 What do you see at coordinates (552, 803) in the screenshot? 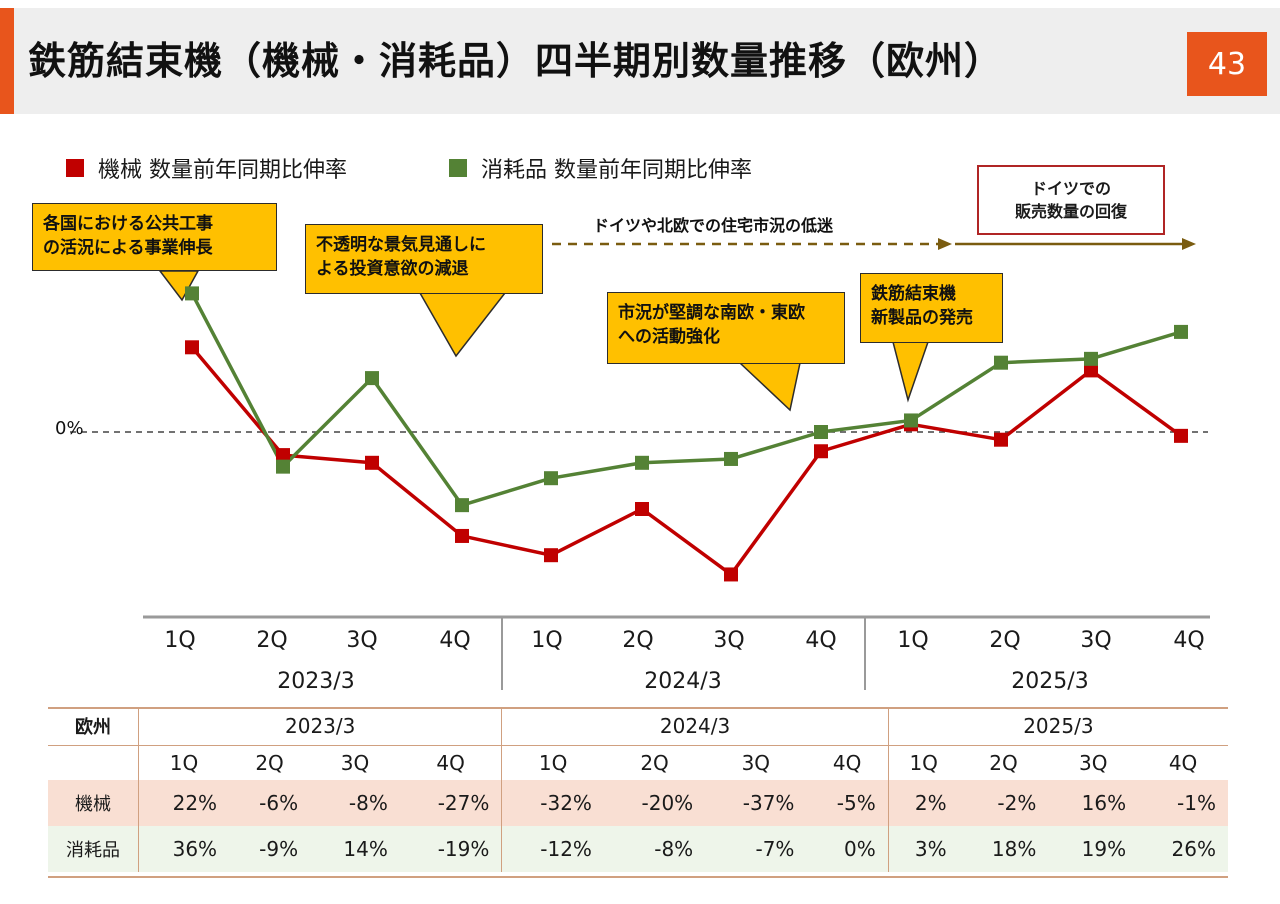
I see `table-cell: -32%` at bounding box center [552, 803].